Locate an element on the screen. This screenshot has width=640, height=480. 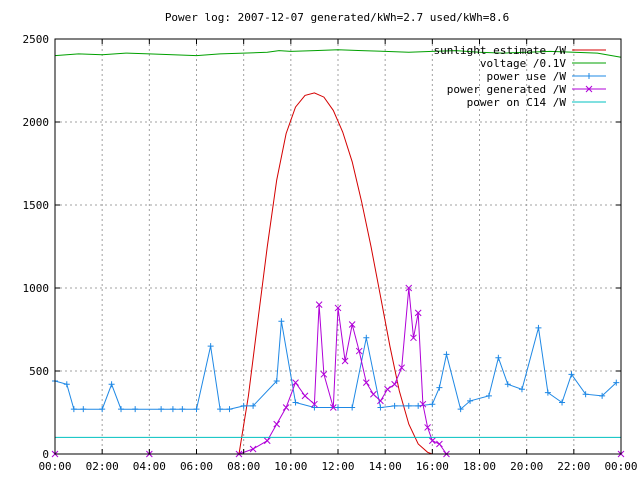
y-tick-label: 1500 is located at coordinates (36, 205).